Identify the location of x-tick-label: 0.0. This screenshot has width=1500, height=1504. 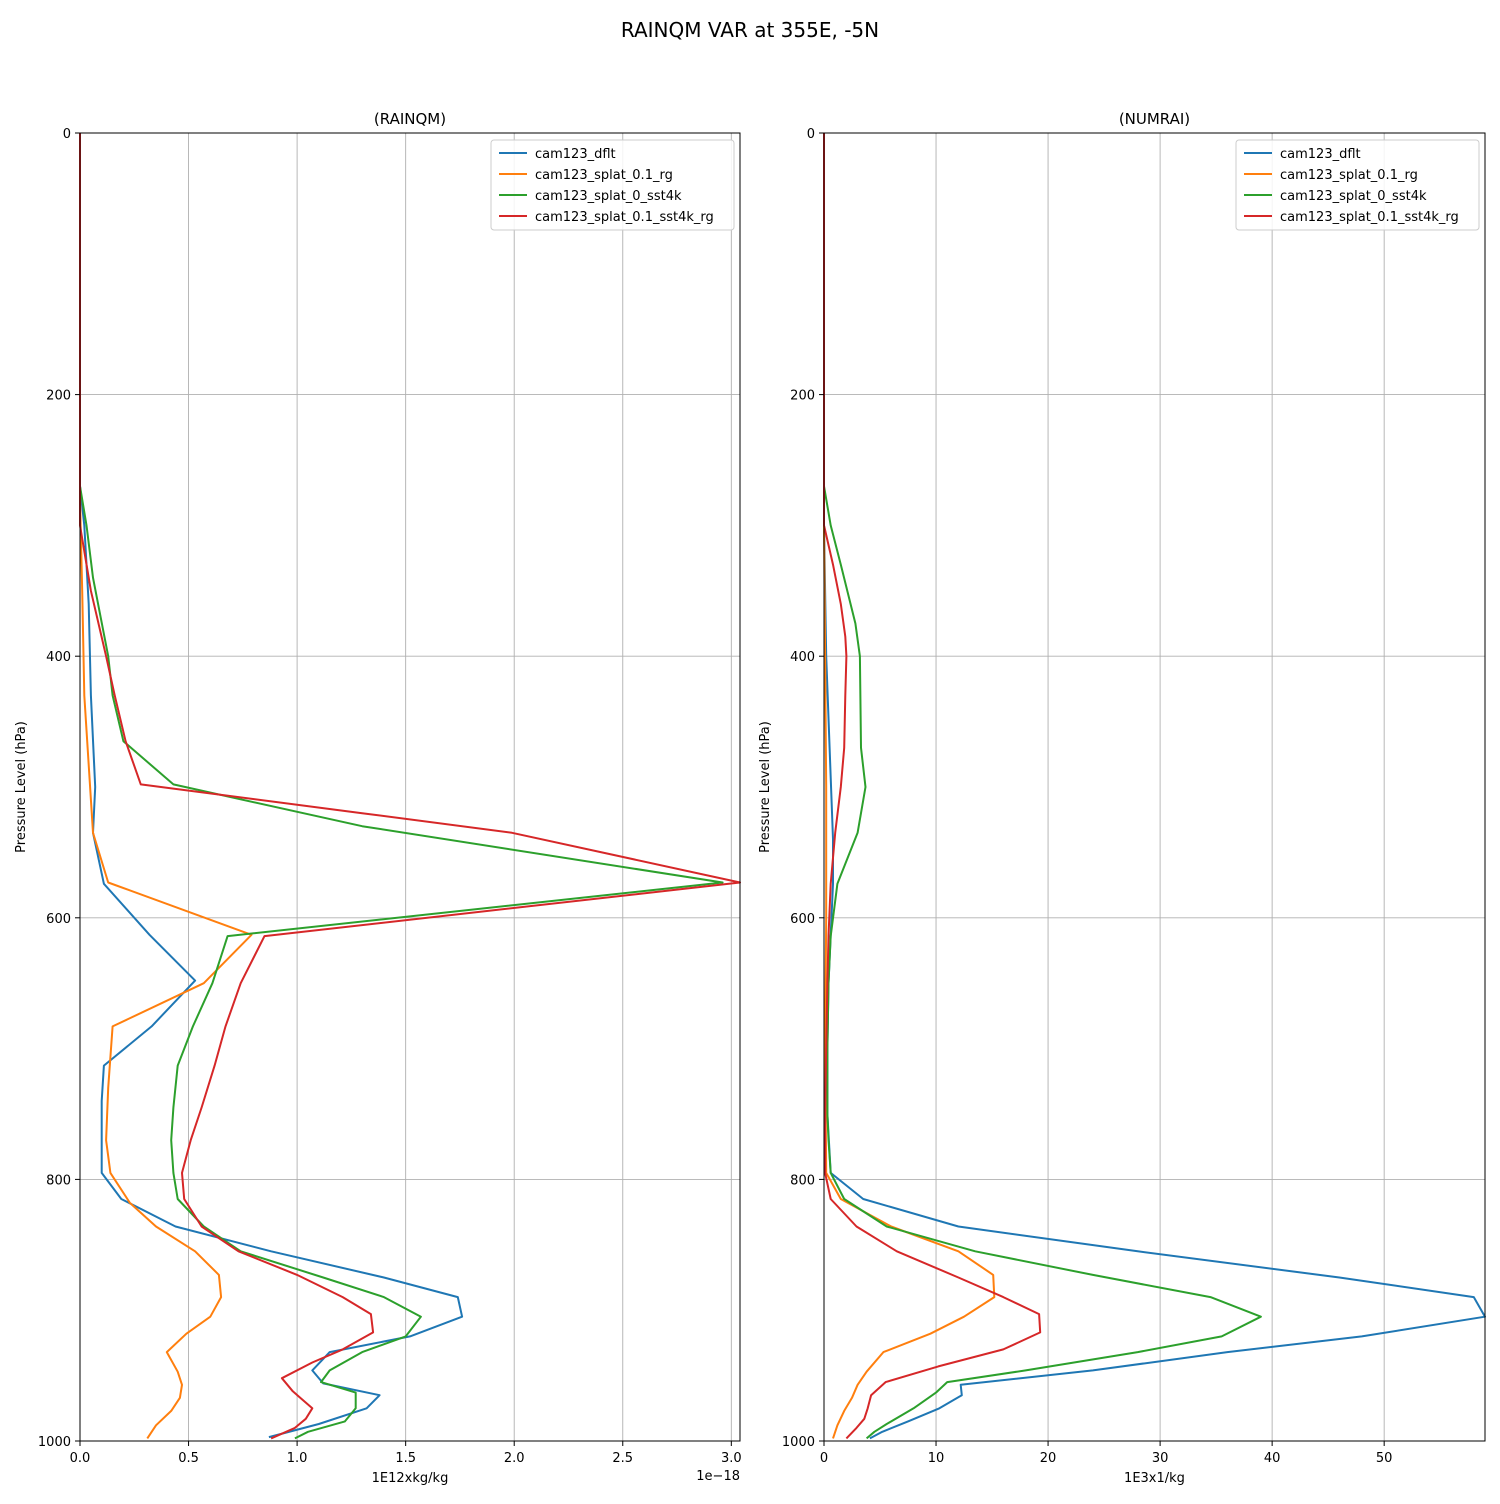
(80, 1458).